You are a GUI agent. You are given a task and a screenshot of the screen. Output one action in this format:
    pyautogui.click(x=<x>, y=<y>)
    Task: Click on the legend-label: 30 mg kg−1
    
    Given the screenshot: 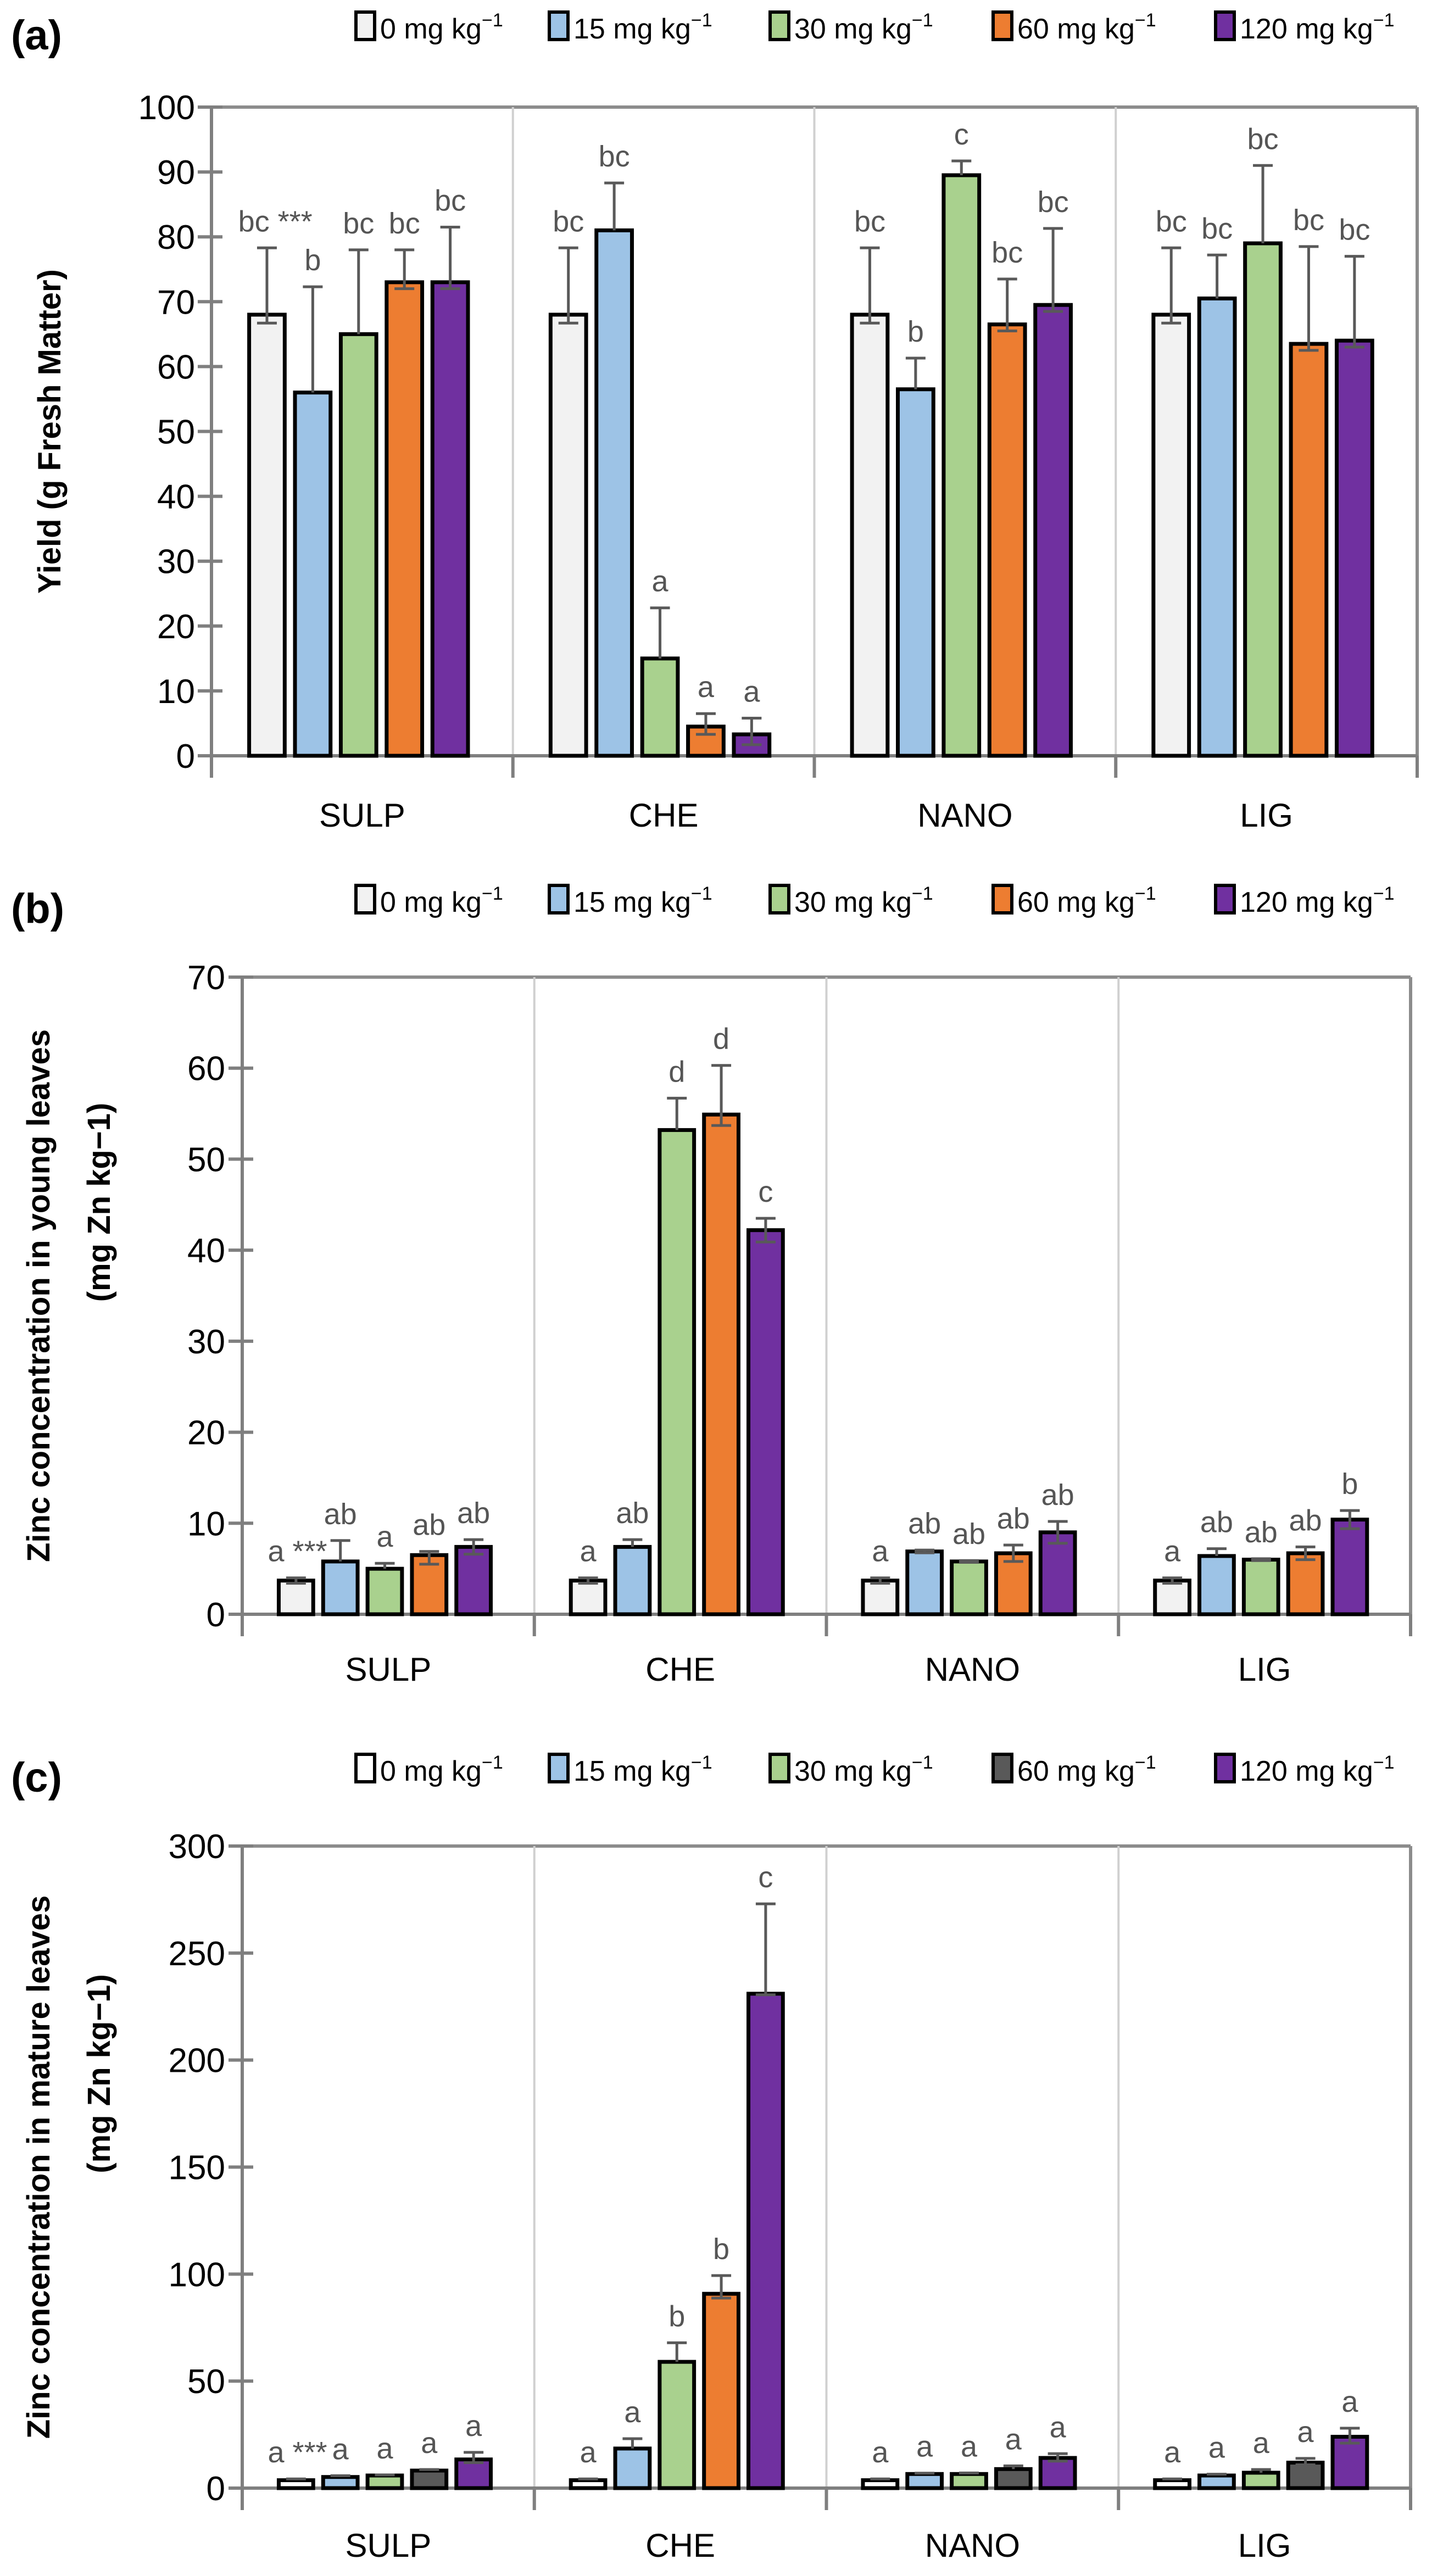 What is the action you would take?
    pyautogui.click(x=864, y=27)
    